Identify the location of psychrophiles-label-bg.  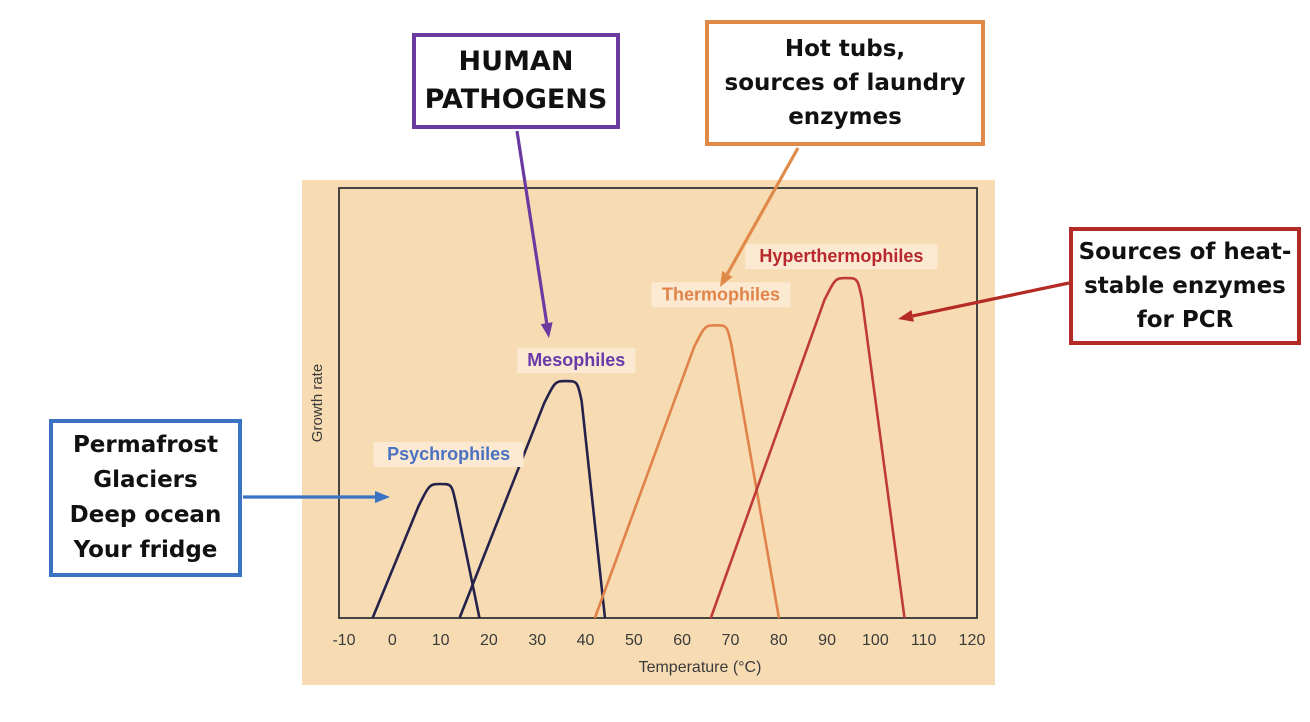
(448, 455).